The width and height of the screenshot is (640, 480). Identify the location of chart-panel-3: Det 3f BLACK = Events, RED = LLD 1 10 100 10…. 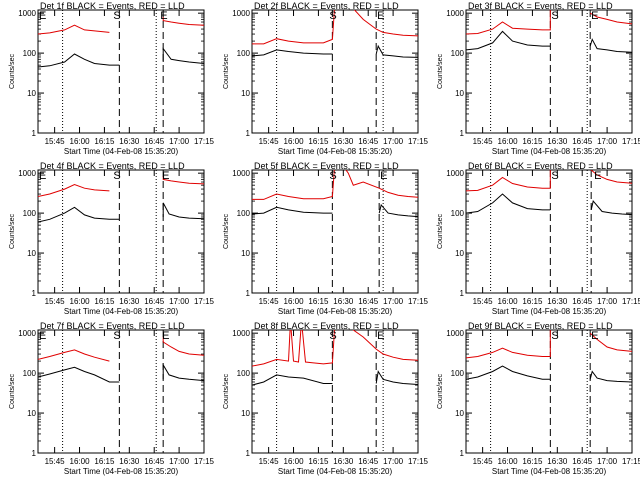
(538, 78).